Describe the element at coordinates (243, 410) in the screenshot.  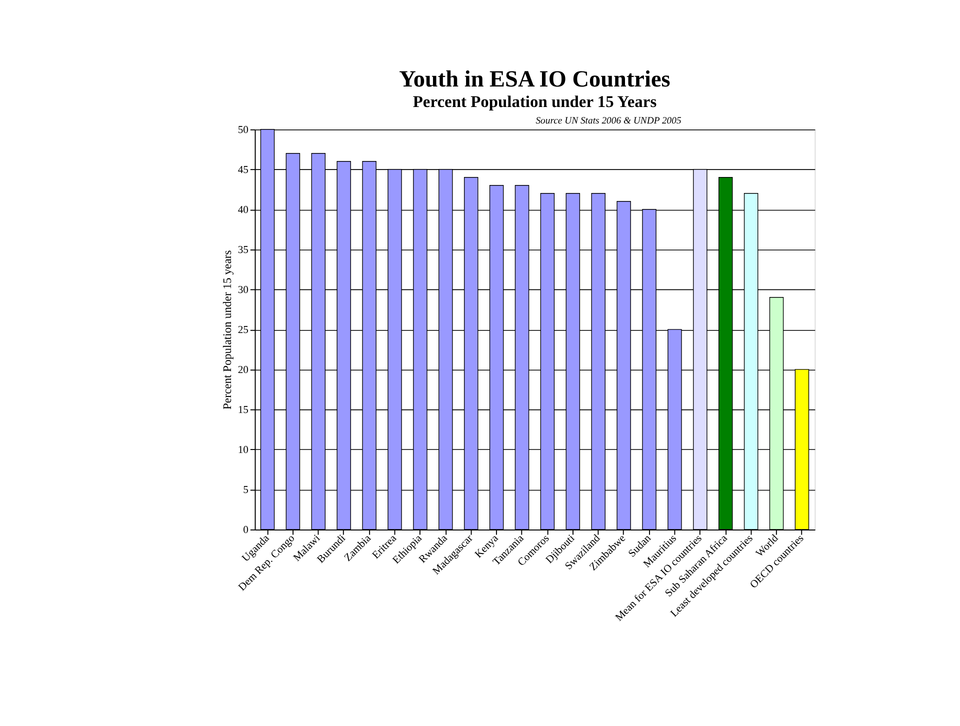
I see `y-tick-label: 15` at that location.